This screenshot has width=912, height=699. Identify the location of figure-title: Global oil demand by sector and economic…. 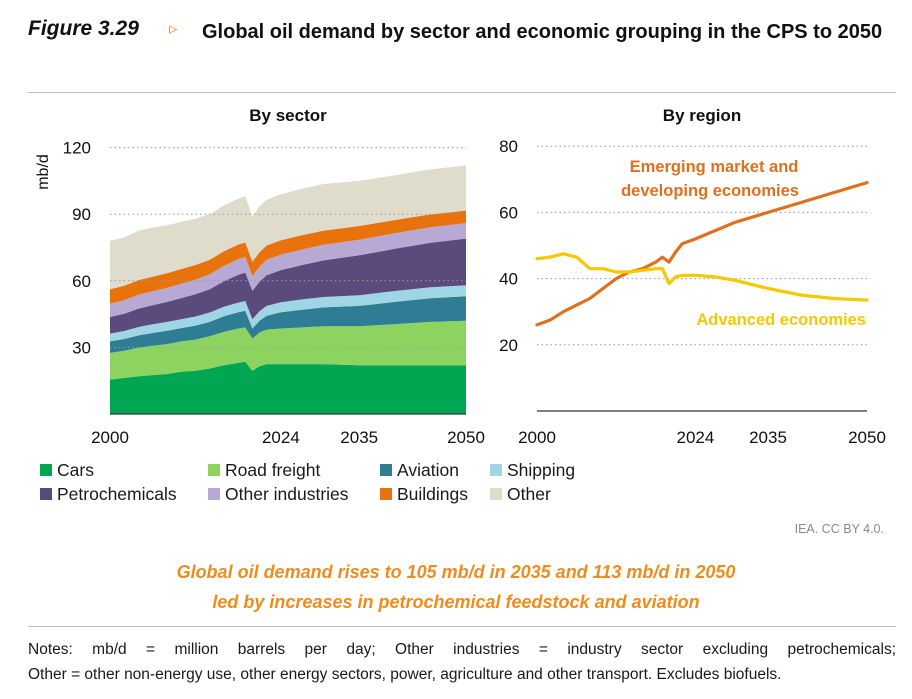
(542, 32).